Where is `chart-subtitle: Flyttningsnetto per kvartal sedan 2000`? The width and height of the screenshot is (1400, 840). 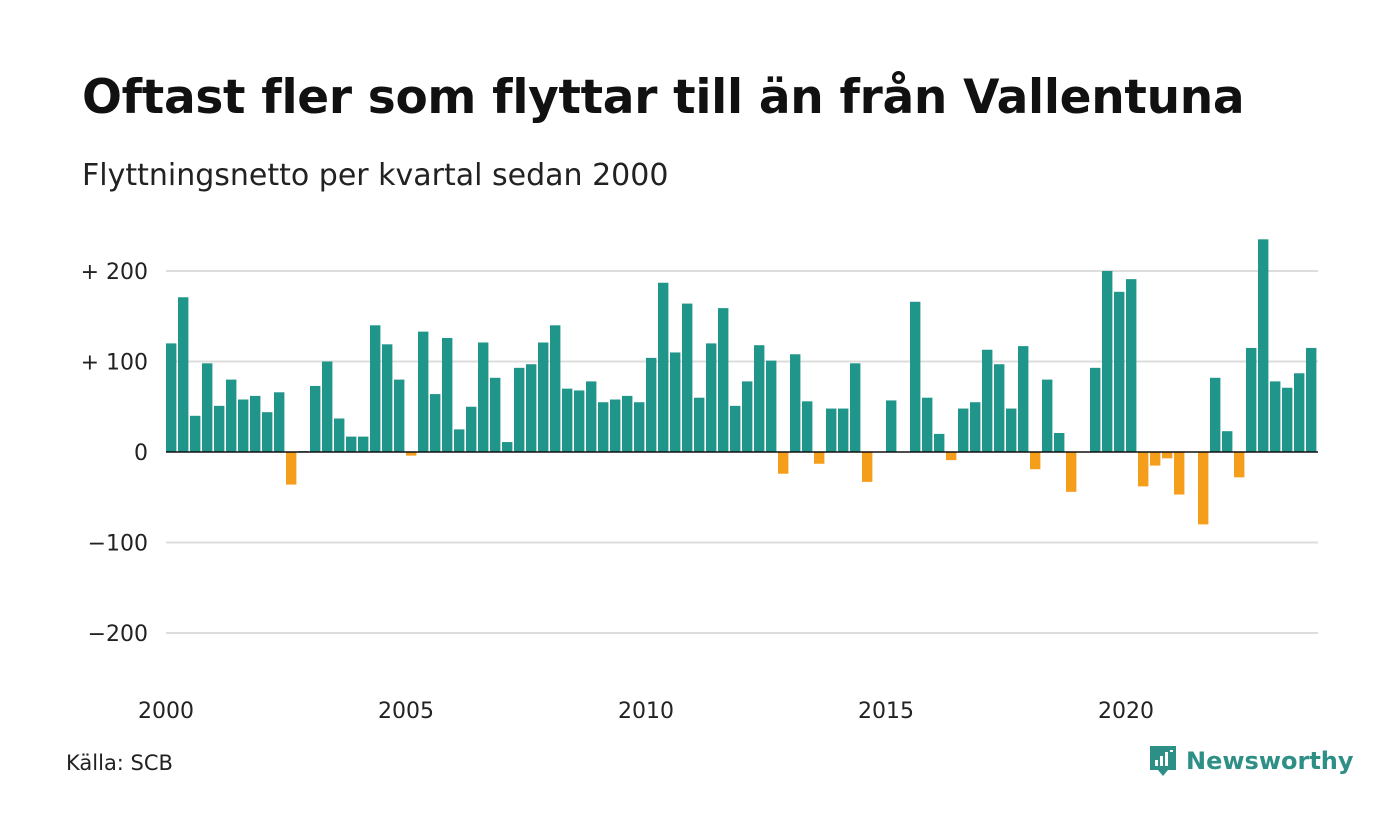
chart-subtitle: Flyttningsnetto per kvartal sedan 2000 is located at coordinates (375, 175).